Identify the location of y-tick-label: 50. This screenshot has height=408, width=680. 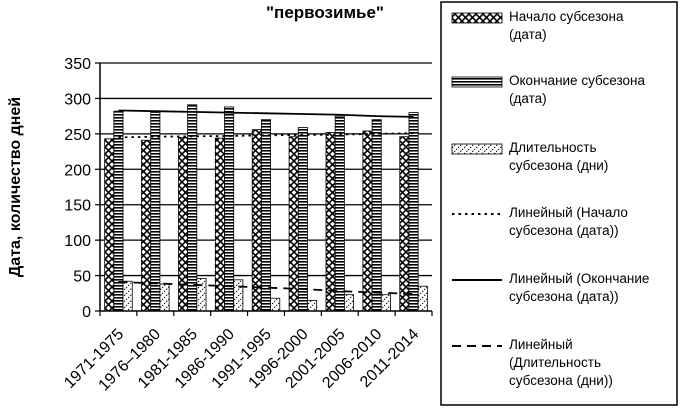
(82, 277).